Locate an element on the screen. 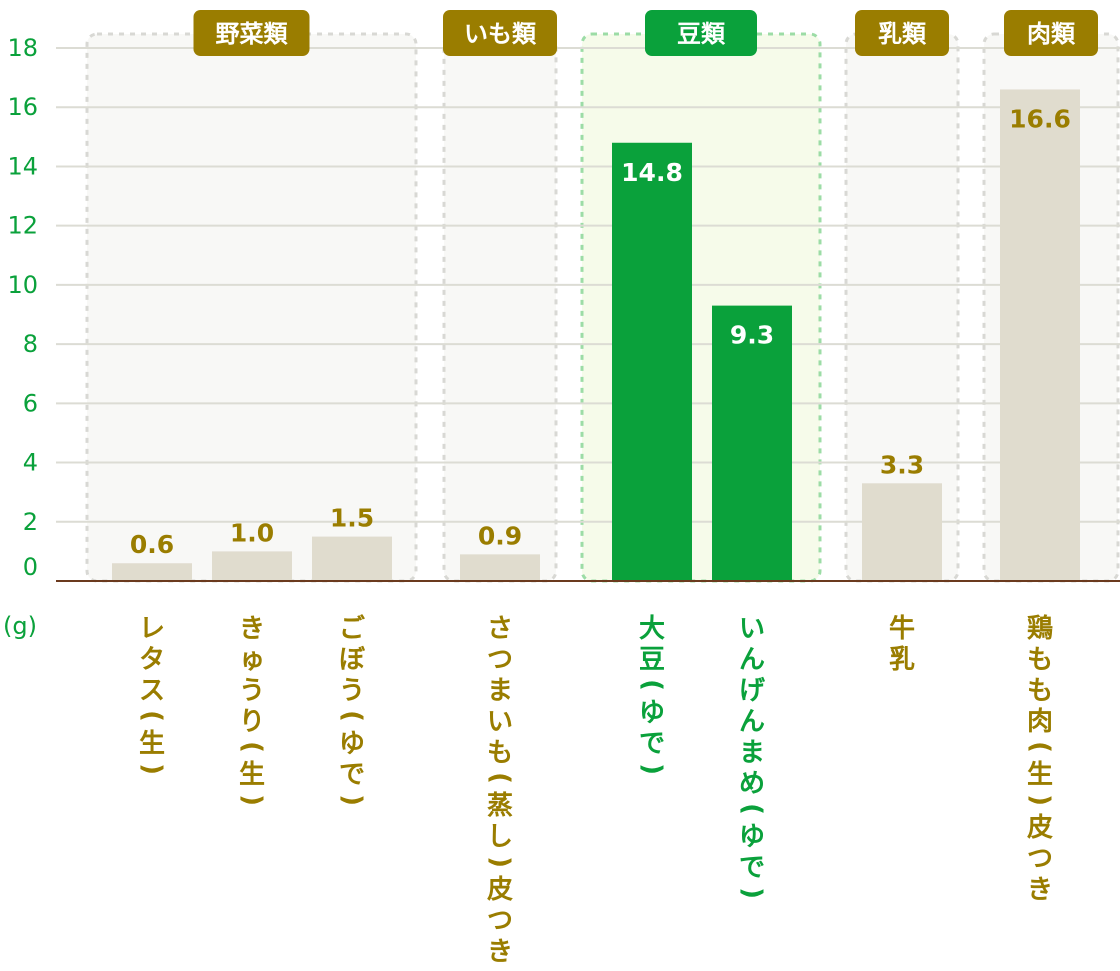 This screenshot has height=971, width=1120. category-char: し is located at coordinates (500, 837).